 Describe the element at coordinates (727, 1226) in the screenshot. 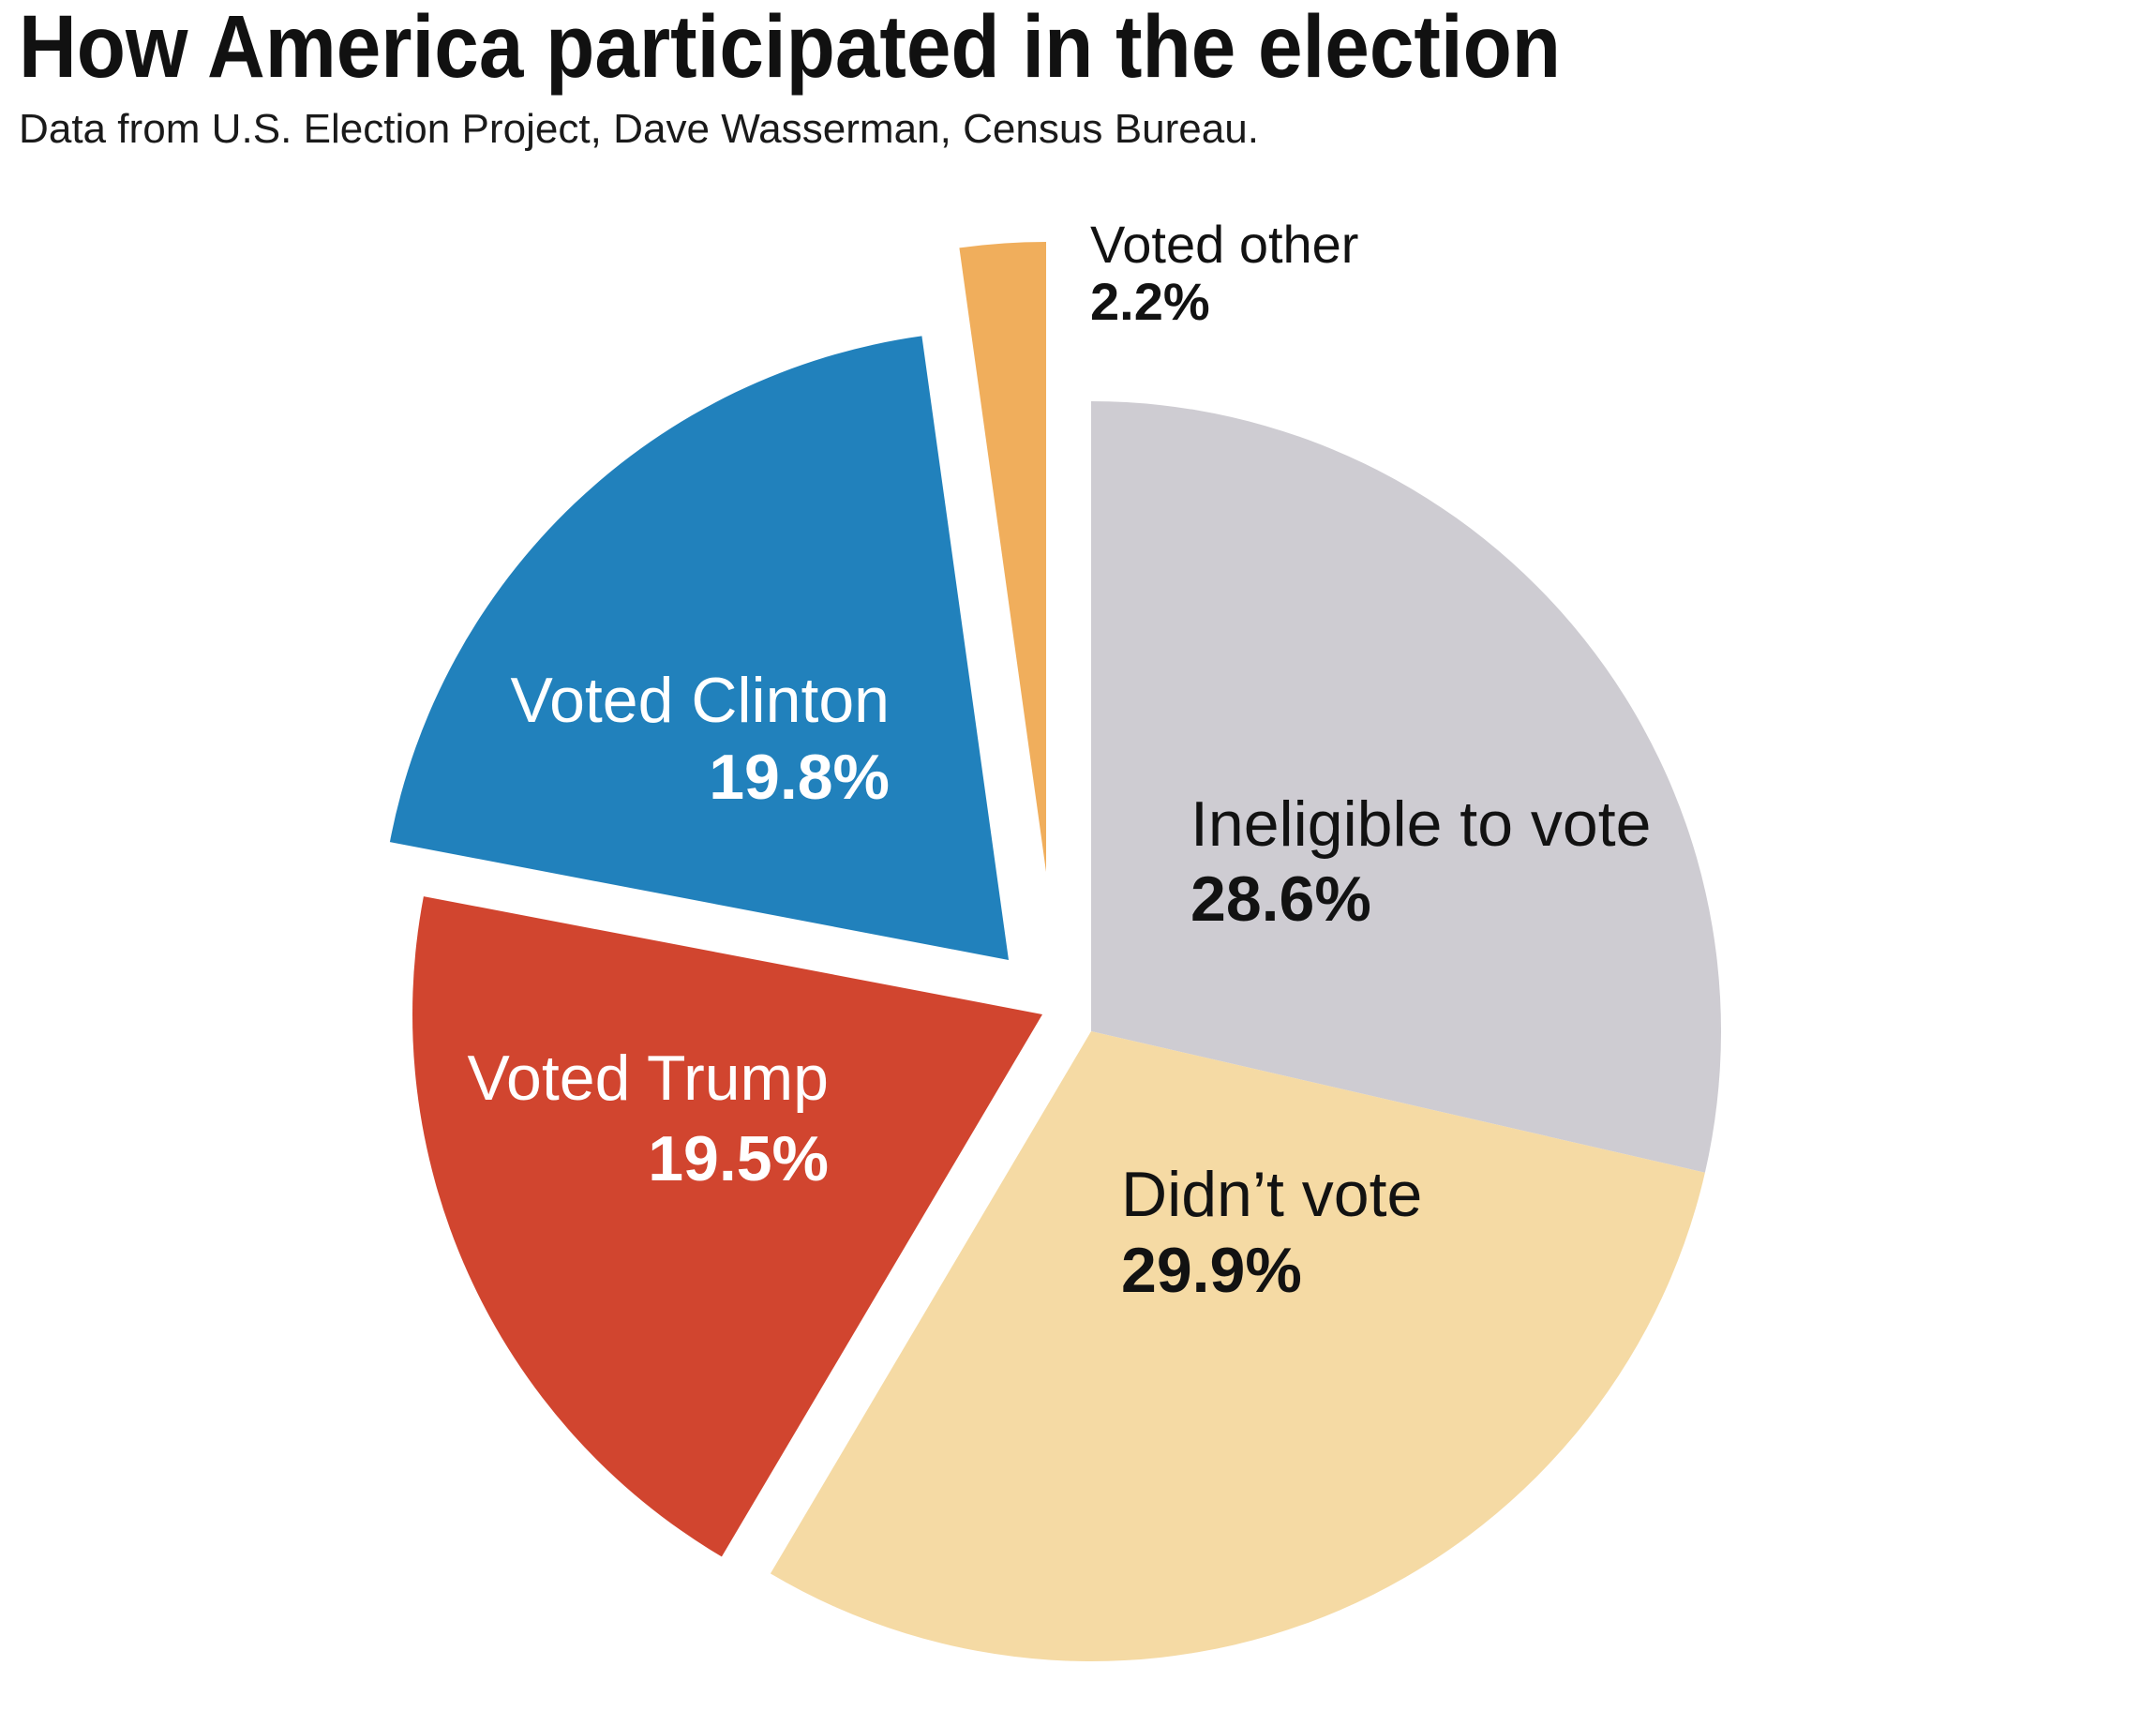

I see `pie-slice-voted-trump` at that location.